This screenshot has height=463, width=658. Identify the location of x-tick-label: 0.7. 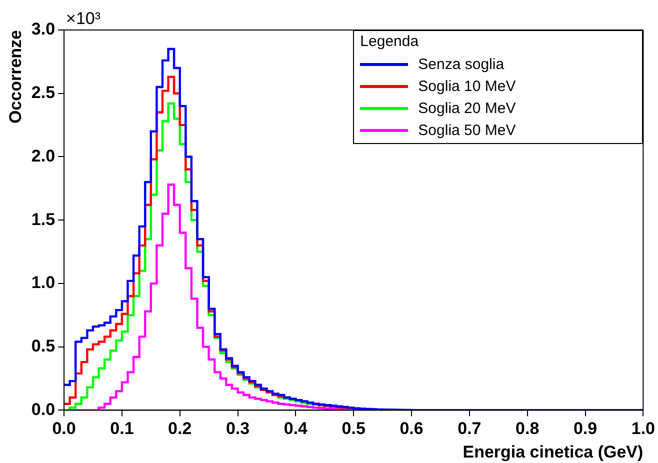
(470, 428).